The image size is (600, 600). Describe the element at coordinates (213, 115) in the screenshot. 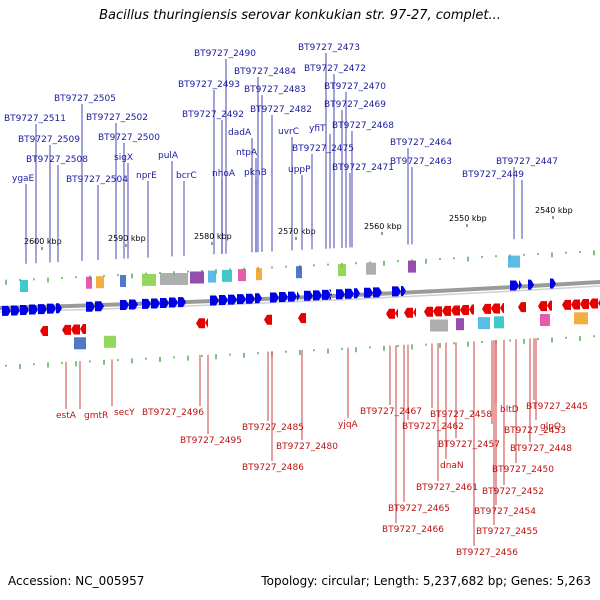

I see `forward-gene-label: BT9727_2492` at that location.